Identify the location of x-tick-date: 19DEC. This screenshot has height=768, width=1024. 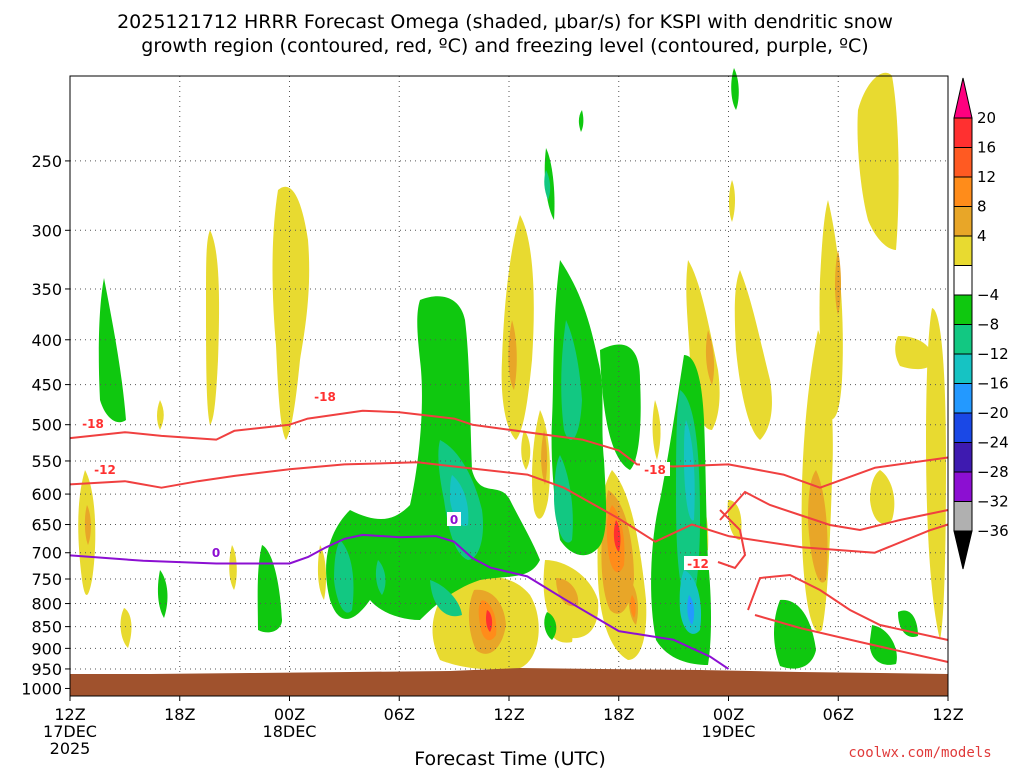
(729, 731).